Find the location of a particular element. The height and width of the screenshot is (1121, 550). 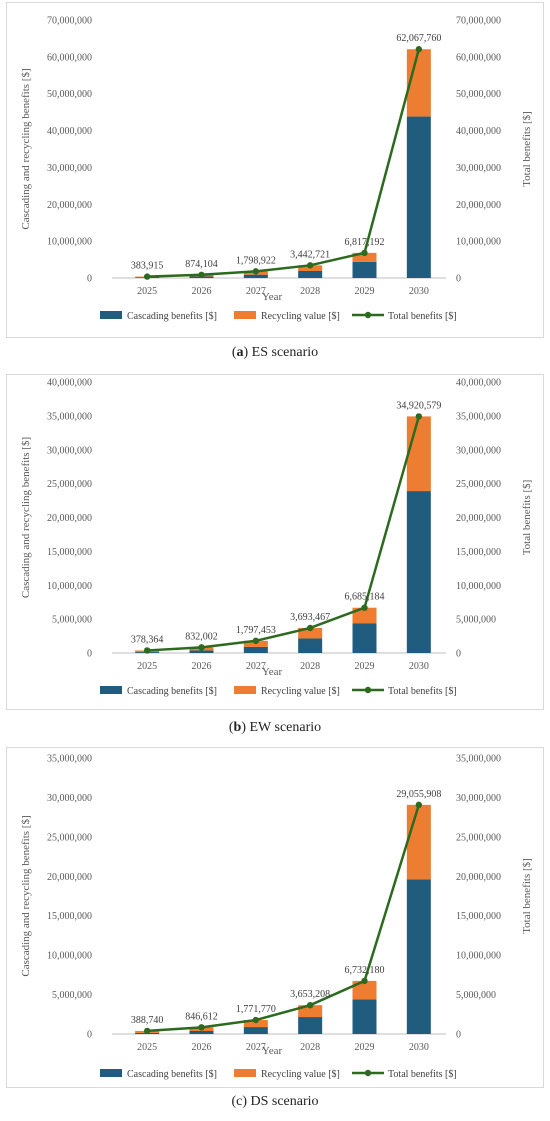

data-label: 29,055,908 is located at coordinates (418, 794).